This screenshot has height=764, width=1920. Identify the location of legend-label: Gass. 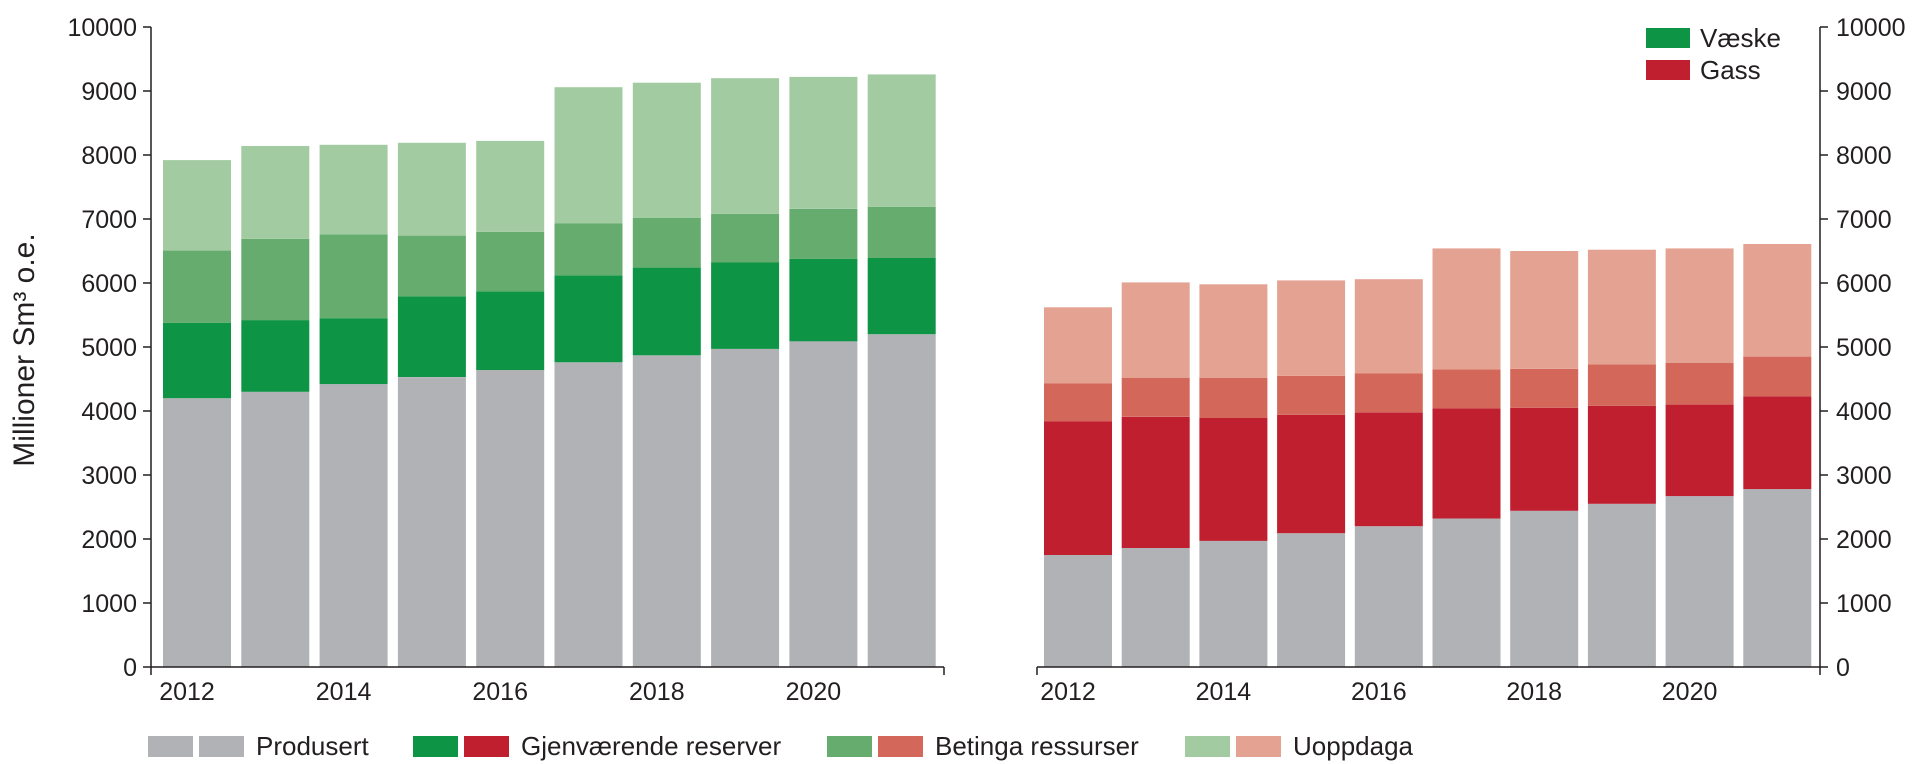
(1730, 70).